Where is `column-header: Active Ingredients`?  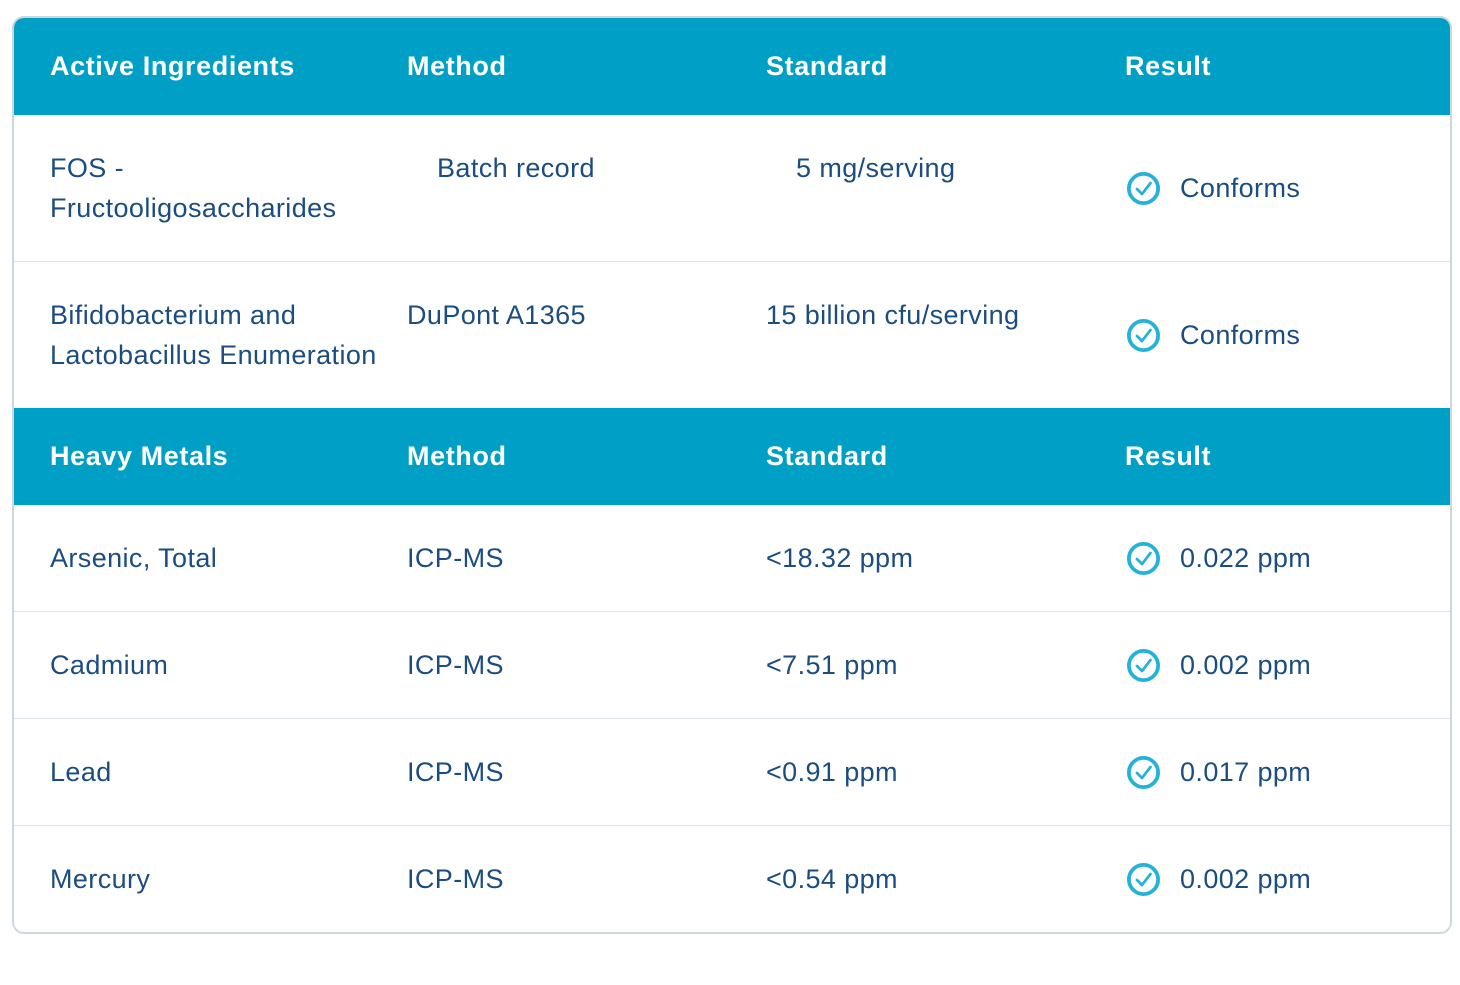 column-header: Active Ingredients is located at coordinates (210, 66).